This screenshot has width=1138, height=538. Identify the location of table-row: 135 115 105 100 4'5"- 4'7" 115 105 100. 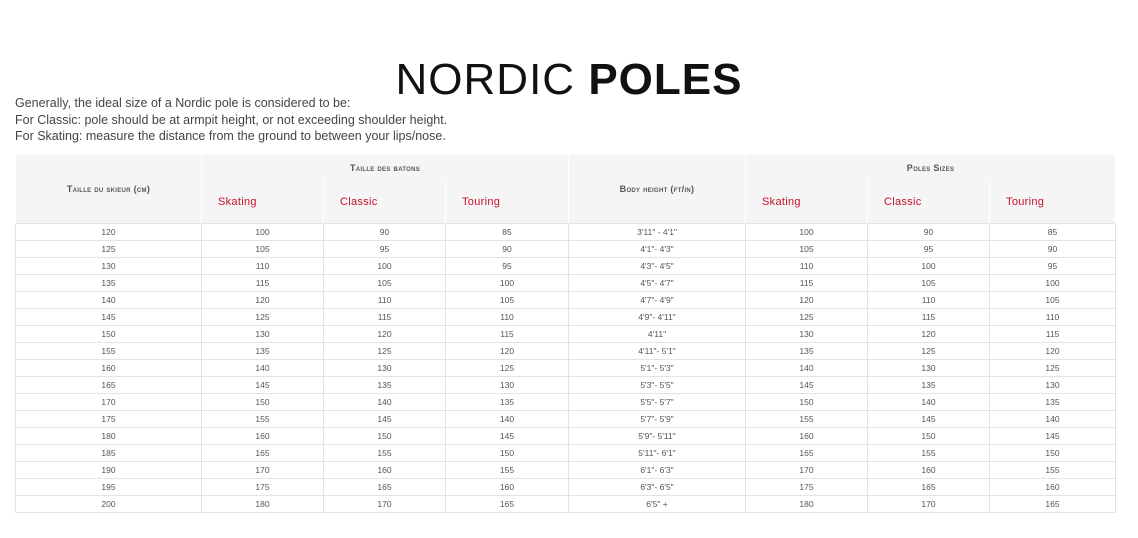
(566, 283).